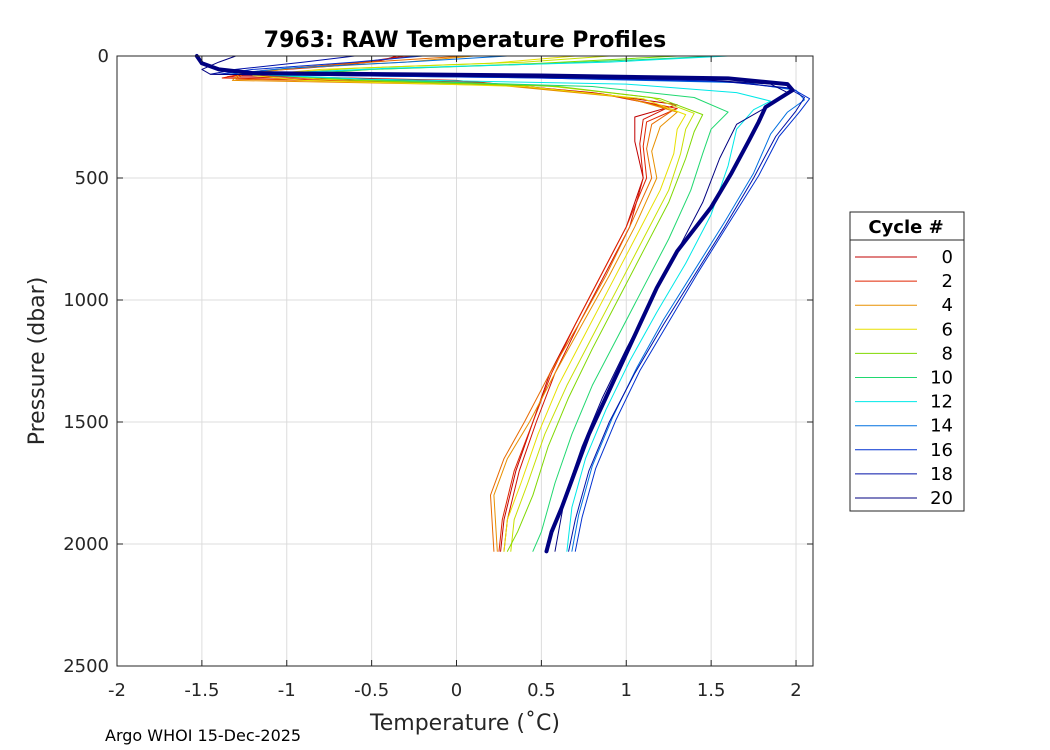  What do you see at coordinates (541, 690) in the screenshot?
I see `x-tick-label: 0.5` at bounding box center [541, 690].